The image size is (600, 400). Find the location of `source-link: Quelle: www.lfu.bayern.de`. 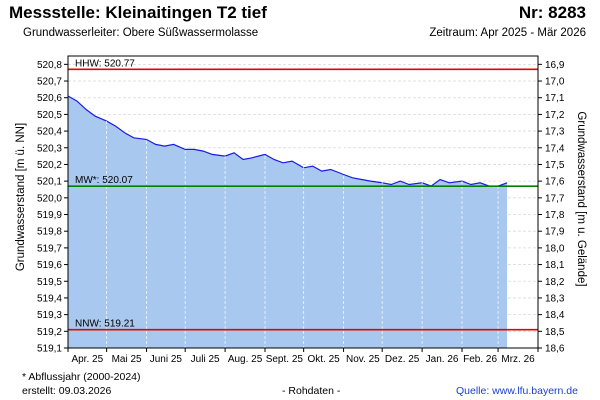

source-link: Quelle: www.lfu.bayern.de is located at coordinates (517, 391).